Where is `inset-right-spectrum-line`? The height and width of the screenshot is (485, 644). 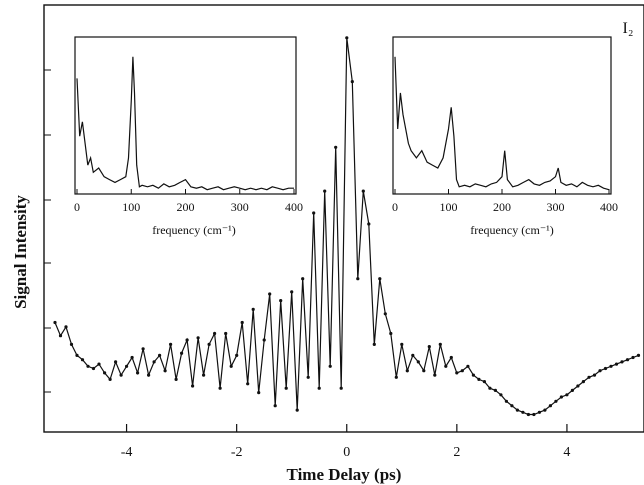 inset-right-spectrum-line is located at coordinates (502, 123).